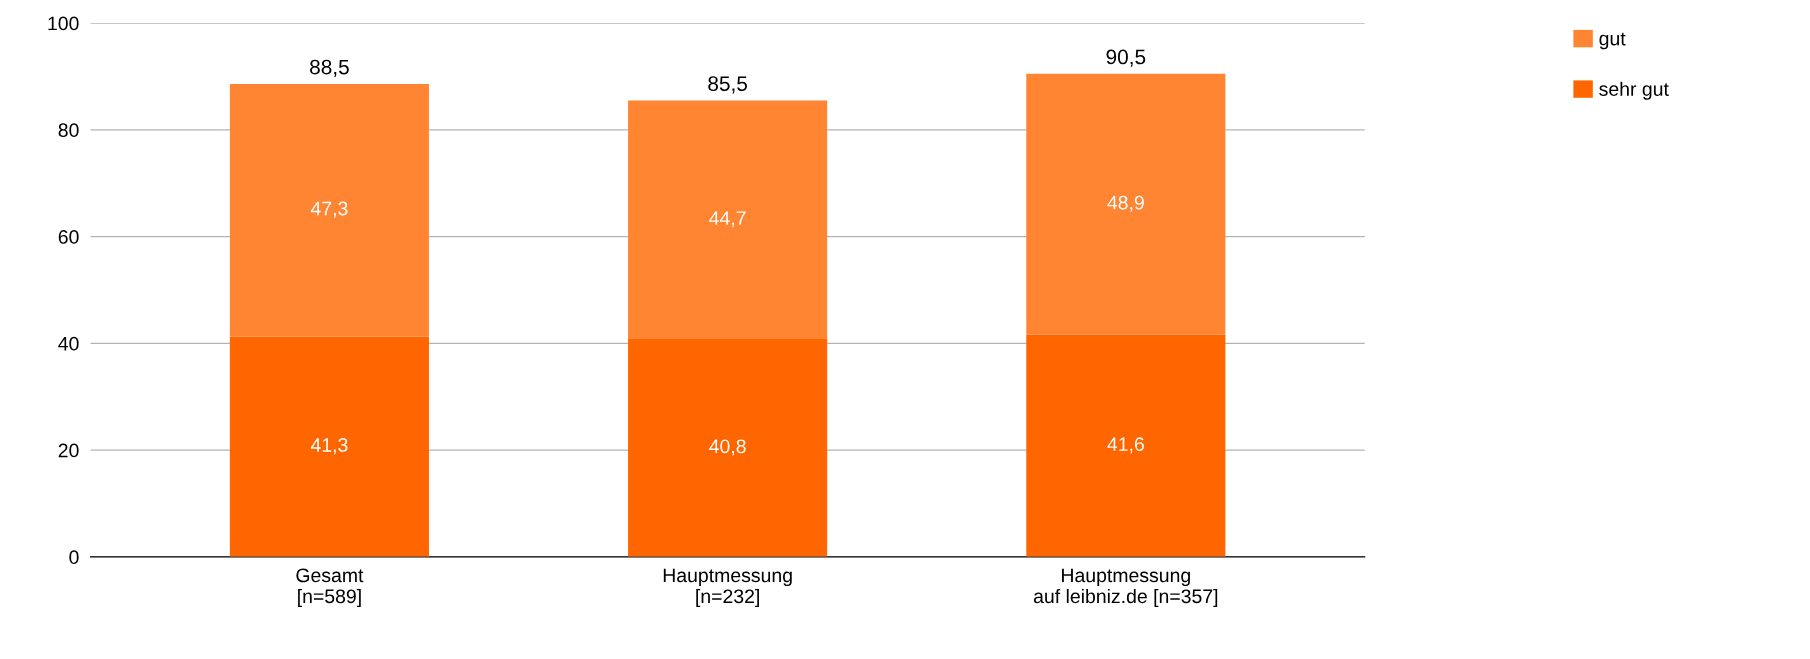 The width and height of the screenshot is (1810, 659). I want to click on y-tick-label: 40, so click(68, 343).